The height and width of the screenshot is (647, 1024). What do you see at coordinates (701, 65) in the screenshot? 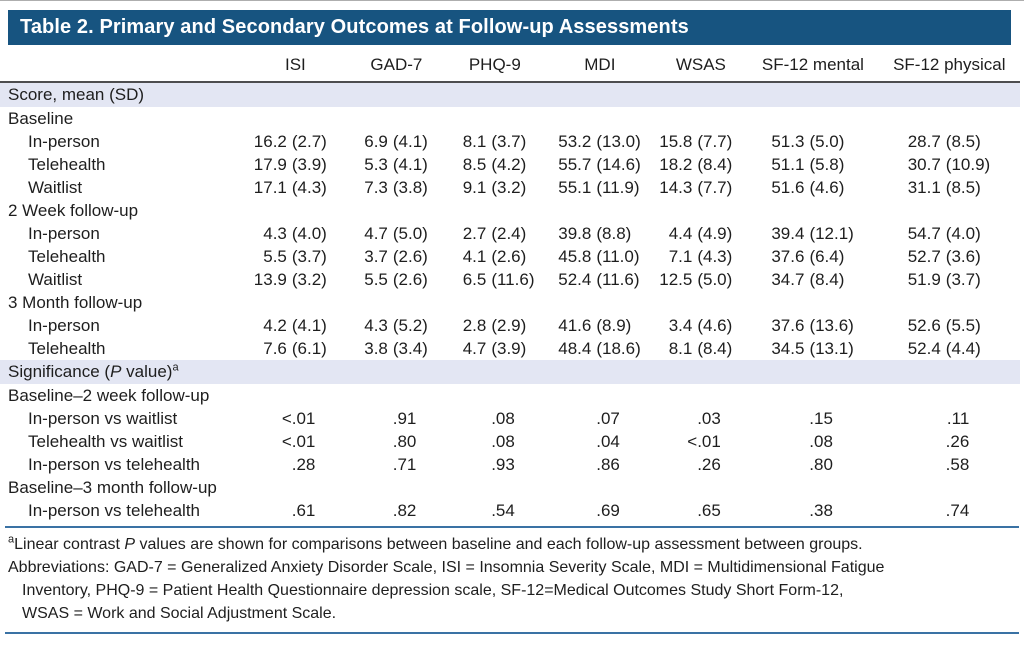
I see `column-header: WSAS` at bounding box center [701, 65].